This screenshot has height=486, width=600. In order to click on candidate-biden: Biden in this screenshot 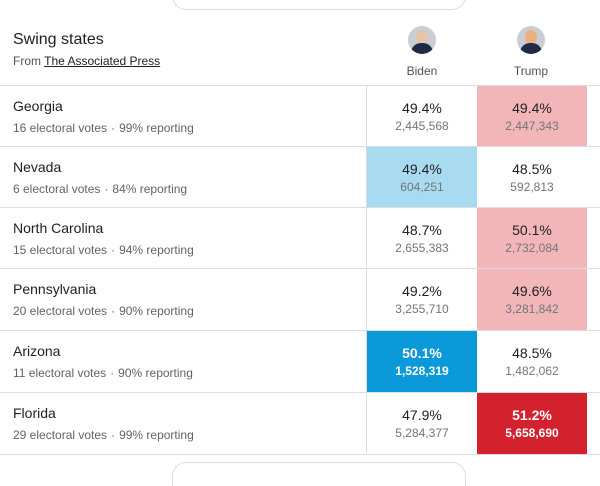, I will do `click(422, 52)`.